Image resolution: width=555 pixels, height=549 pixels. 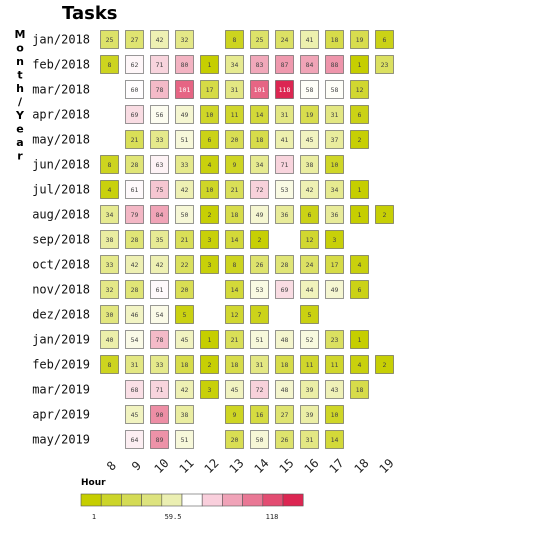 What do you see at coordinates (186, 466) in the screenshot?
I see `x-tick-label: 11` at bounding box center [186, 466].